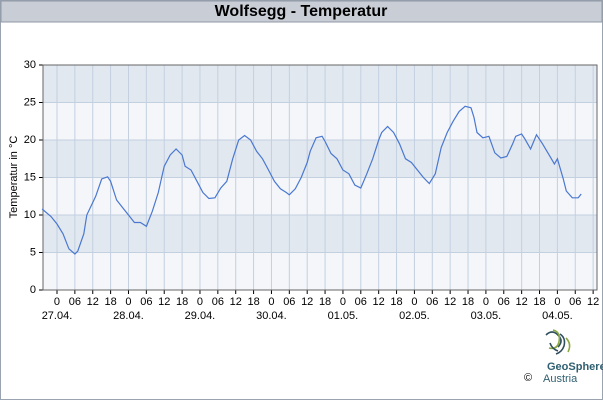 The width and height of the screenshot is (603, 400). What do you see at coordinates (558, 342) in the screenshot?
I see `logo` at bounding box center [558, 342].